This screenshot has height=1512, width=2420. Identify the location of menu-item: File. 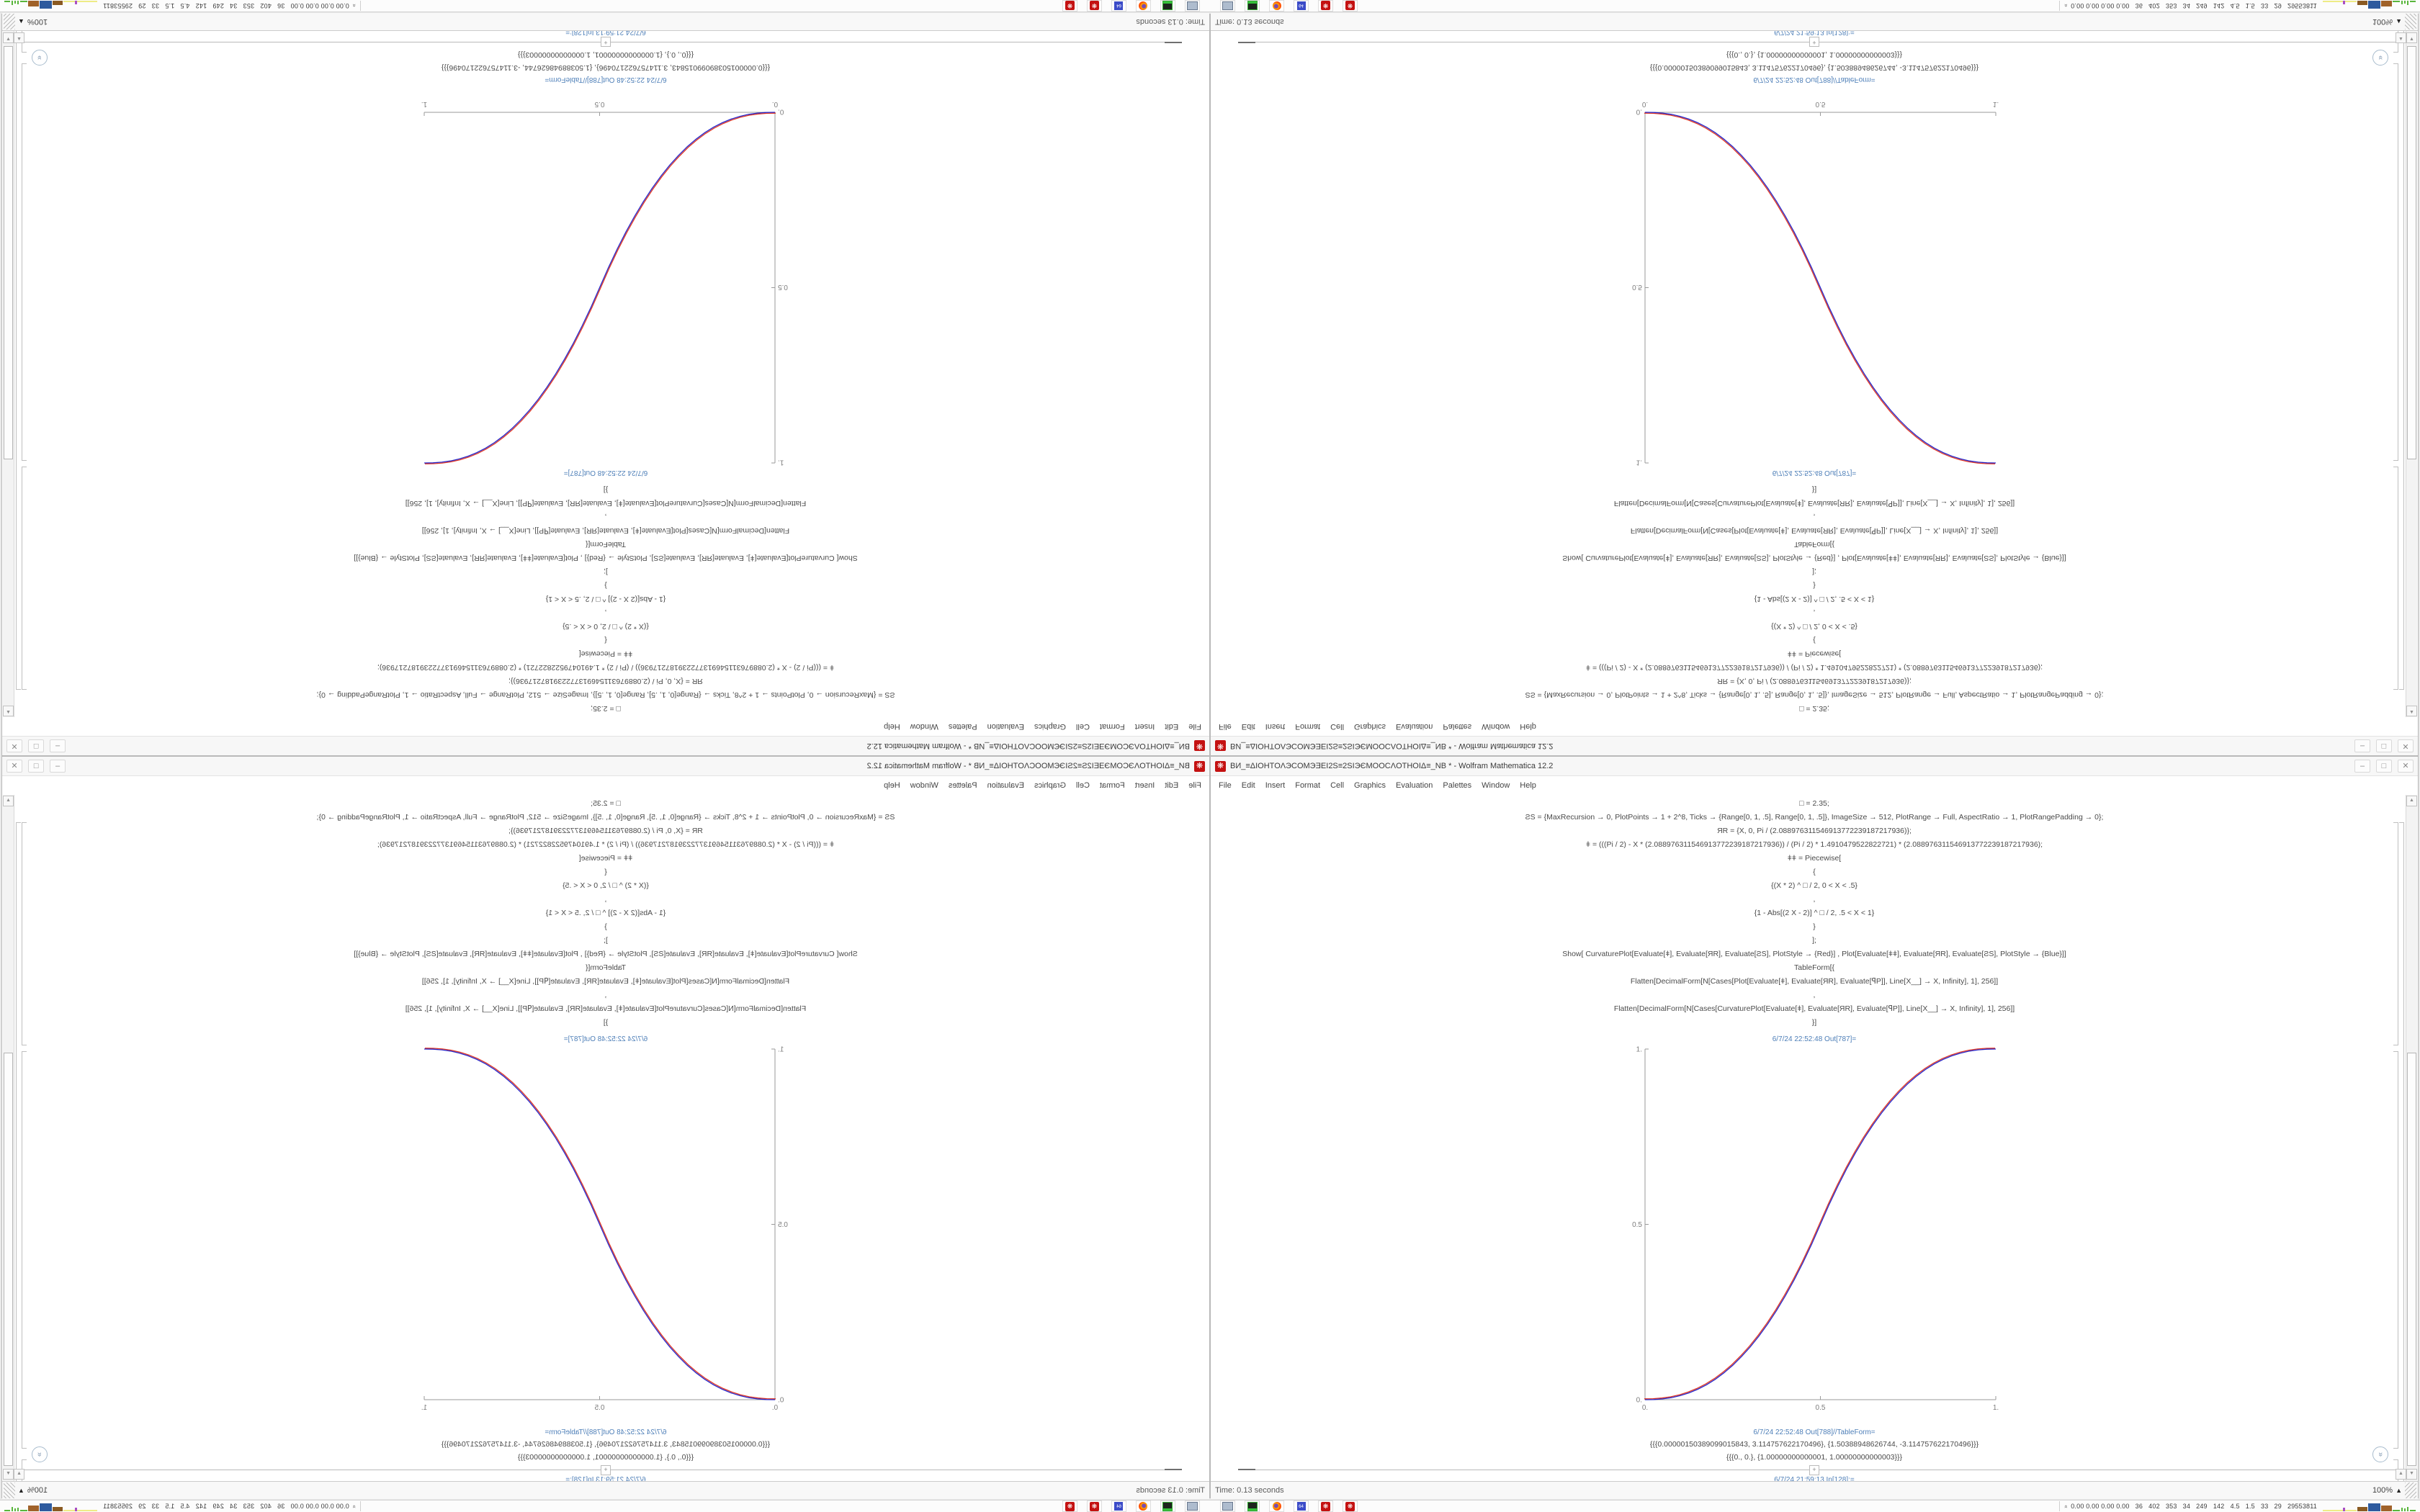
(1194, 785).